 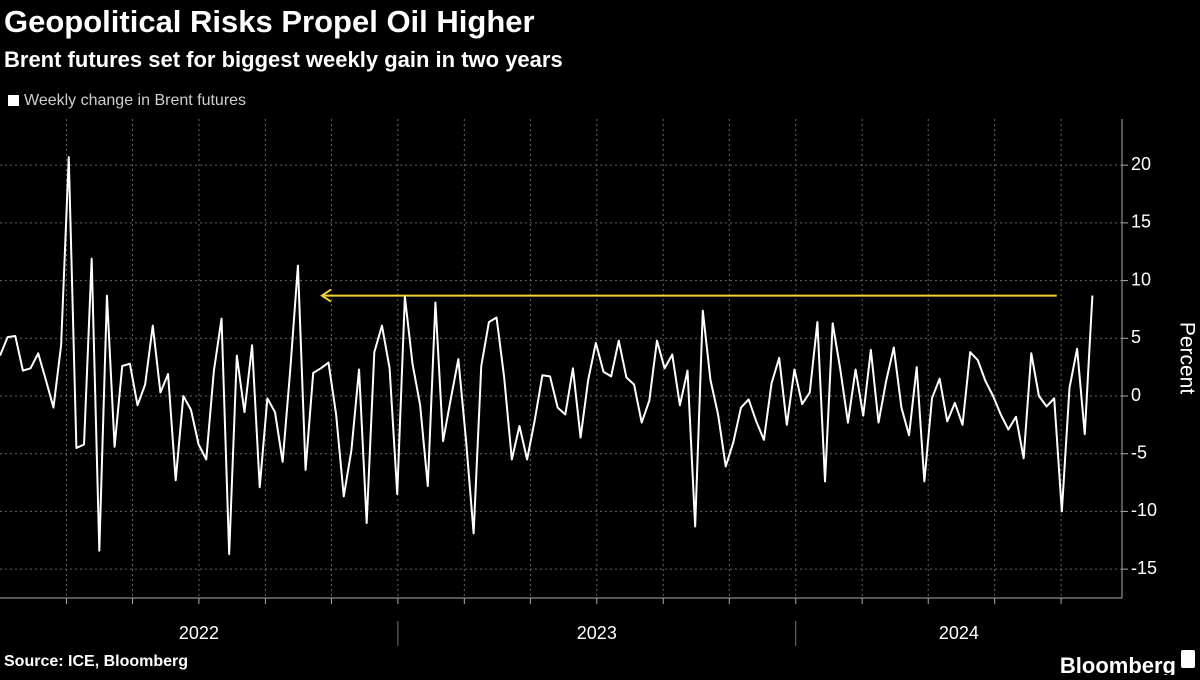 What do you see at coordinates (597, 633) in the screenshot?
I see `x-tick-label: 2023` at bounding box center [597, 633].